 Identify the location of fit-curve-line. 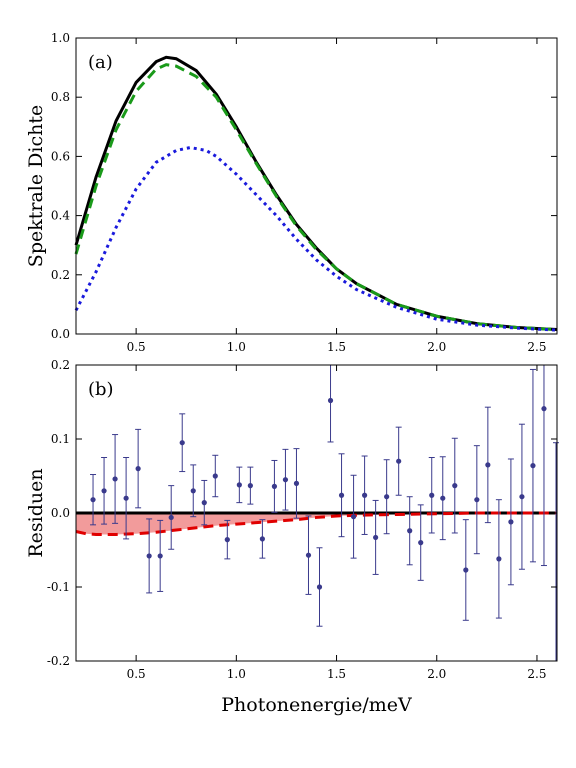
(316, 523).